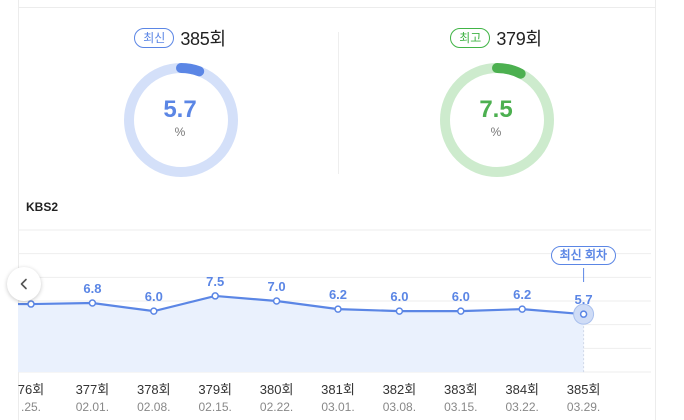 The width and height of the screenshot is (684, 420). Describe the element at coordinates (92, 288) in the screenshot. I see `chart-value-label: 6.8` at that location.